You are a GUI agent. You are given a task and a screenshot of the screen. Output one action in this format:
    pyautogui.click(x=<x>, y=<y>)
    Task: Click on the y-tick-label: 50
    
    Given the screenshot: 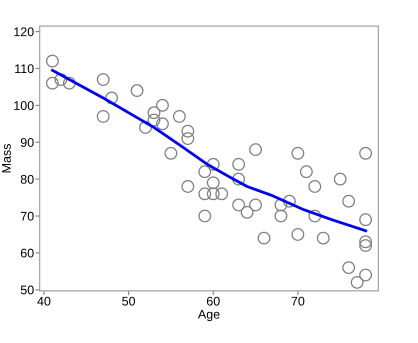 What is the action you would take?
    pyautogui.click(x=27, y=290)
    